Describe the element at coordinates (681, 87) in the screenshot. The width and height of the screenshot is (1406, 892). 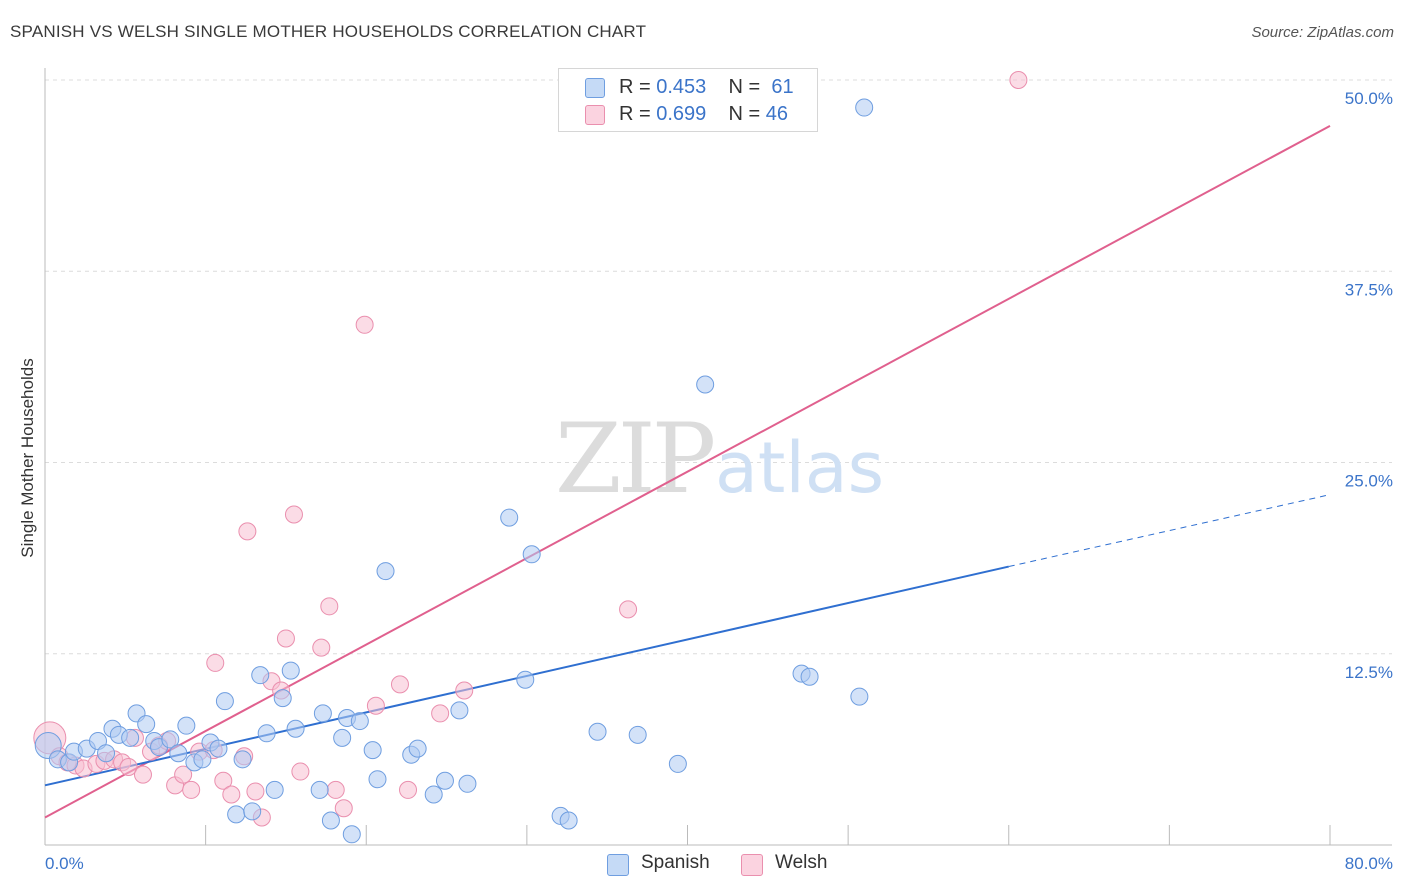
I see `legend-r-spanish: 0.453` at that location.